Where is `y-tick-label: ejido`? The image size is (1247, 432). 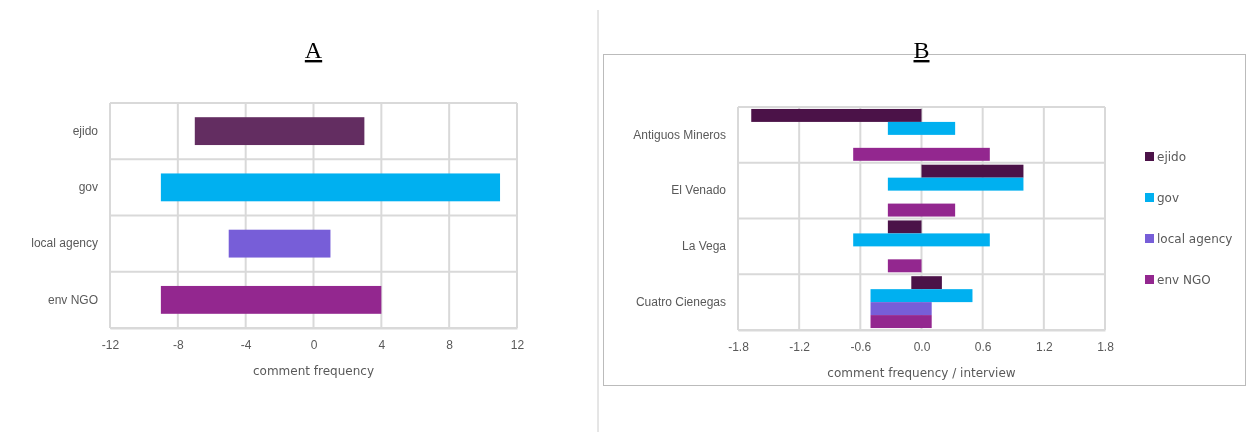 y-tick-label: ejido is located at coordinates (85, 130).